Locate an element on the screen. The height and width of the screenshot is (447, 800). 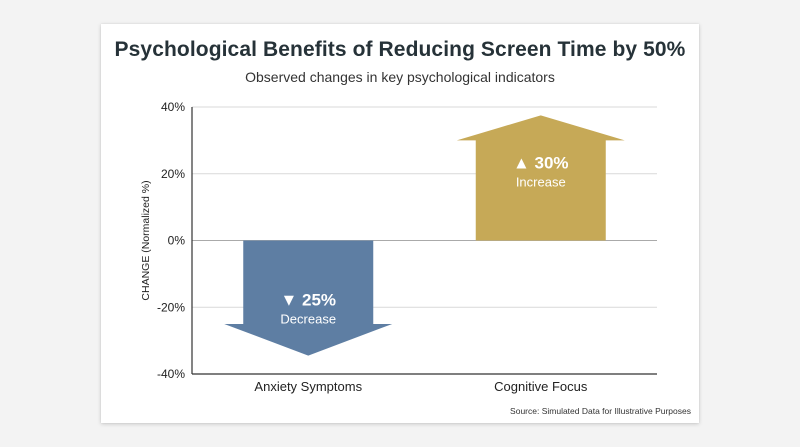
bar-direction-label: Increase is located at coordinates (541, 181).